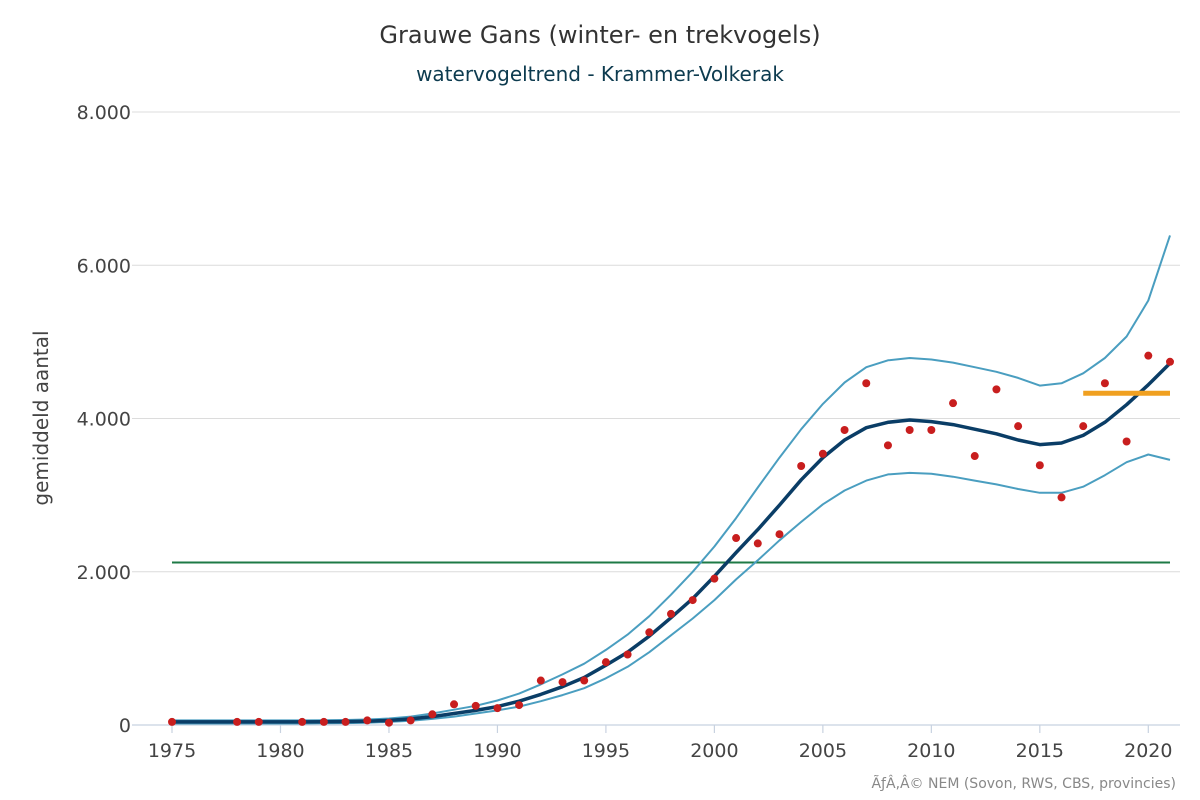  What do you see at coordinates (125, 726) in the screenshot?
I see `y-tick-label: 0` at bounding box center [125, 726].